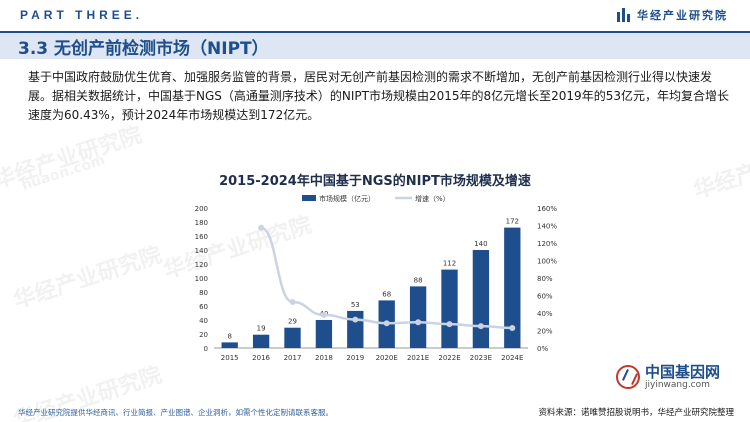 The height and width of the screenshot is (422, 750). I want to click on x-axis-tick-label: 2020E, so click(387, 358).